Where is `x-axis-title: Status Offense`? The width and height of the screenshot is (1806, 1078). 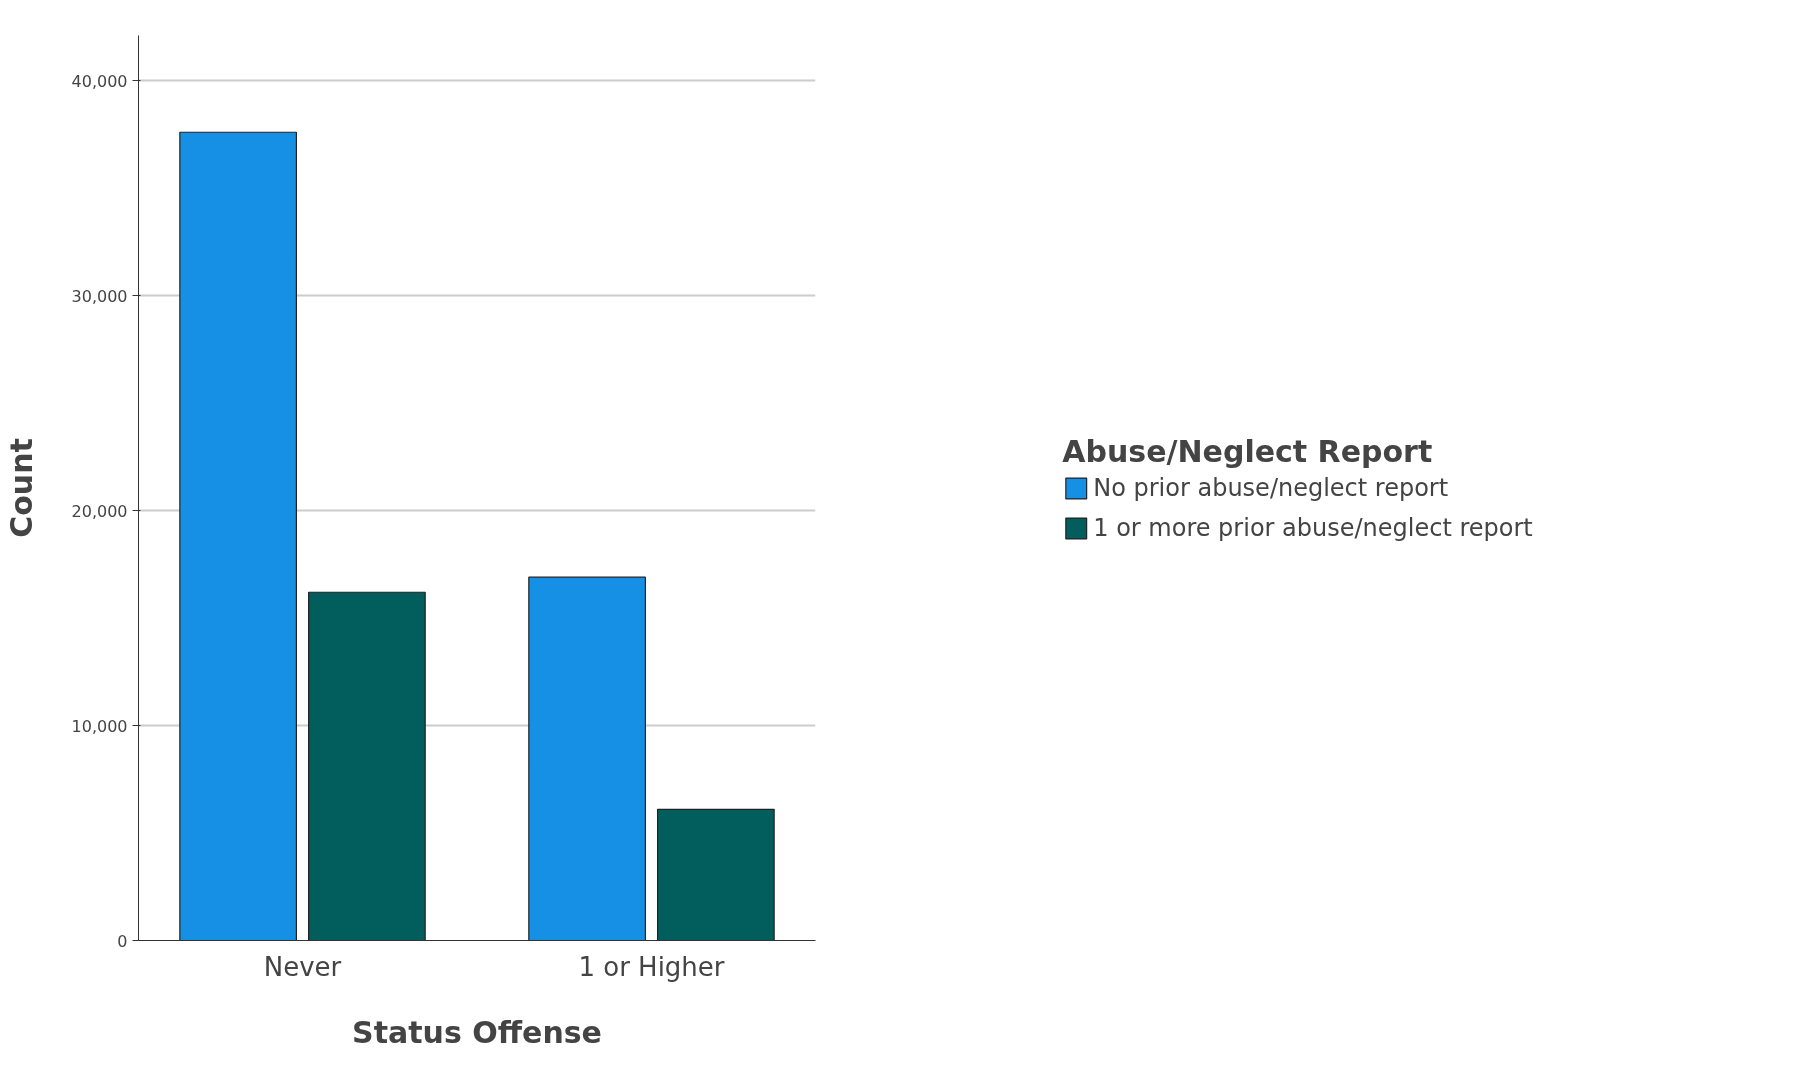
x-axis-title: Status Offense is located at coordinates (477, 1032).